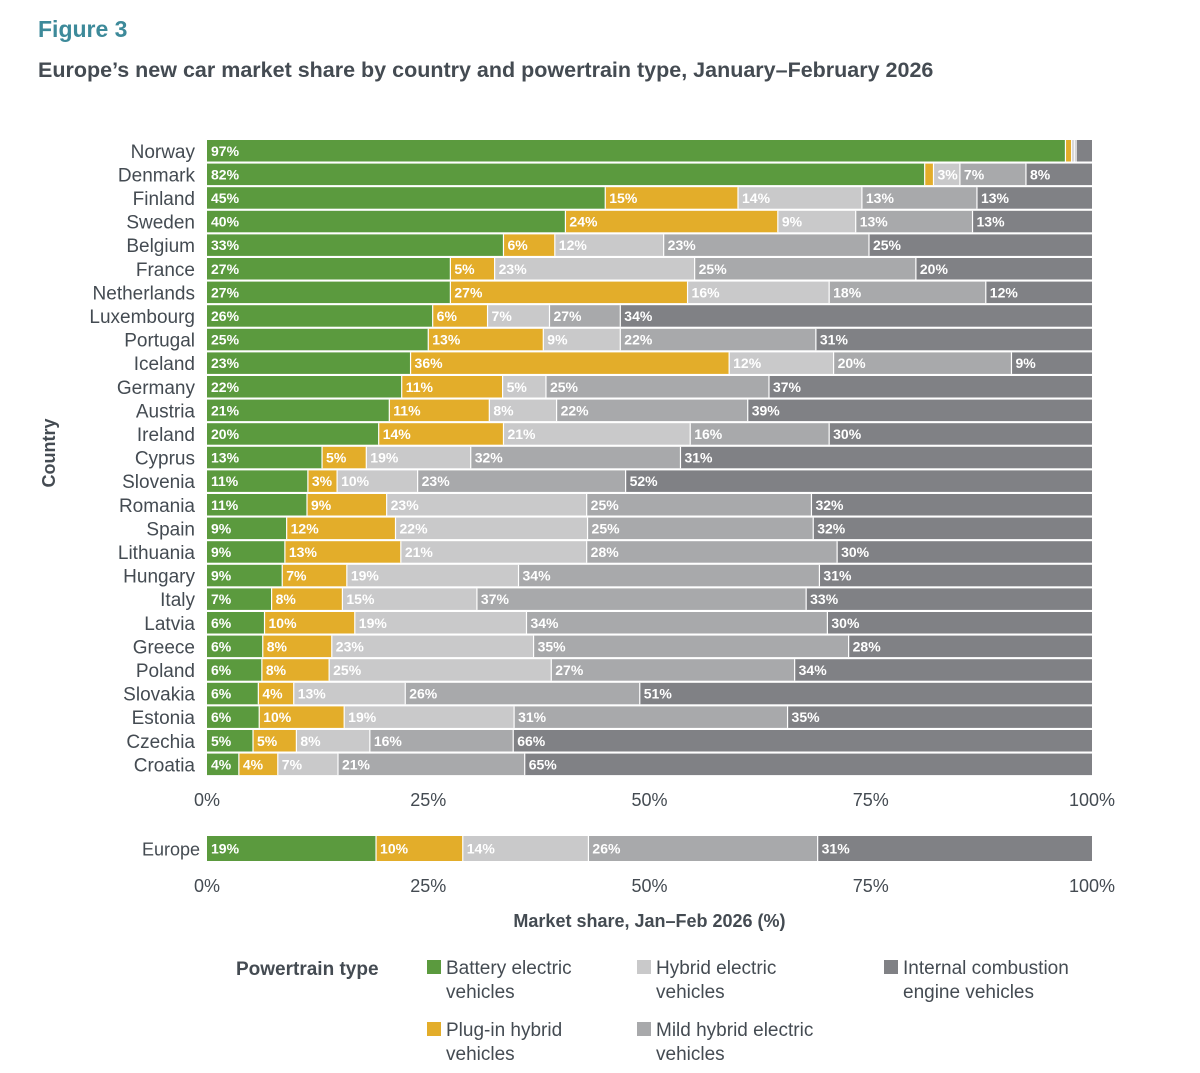 The width and height of the screenshot is (1200, 1073). What do you see at coordinates (347, 670) in the screenshot?
I see `bar-poland-hev-label: 25%` at bounding box center [347, 670].